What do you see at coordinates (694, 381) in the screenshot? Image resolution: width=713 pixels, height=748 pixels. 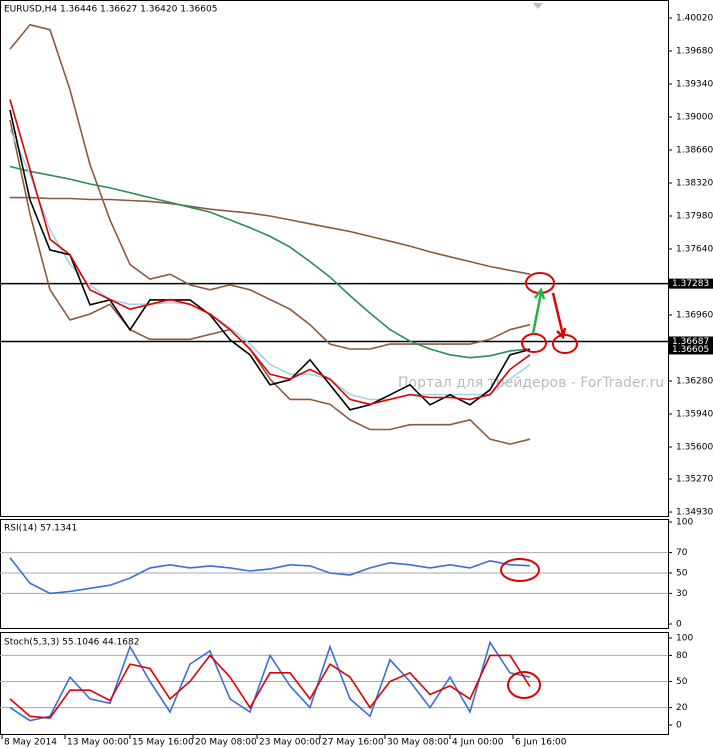 I see `y-tick-label: 1.36280` at bounding box center [694, 381].